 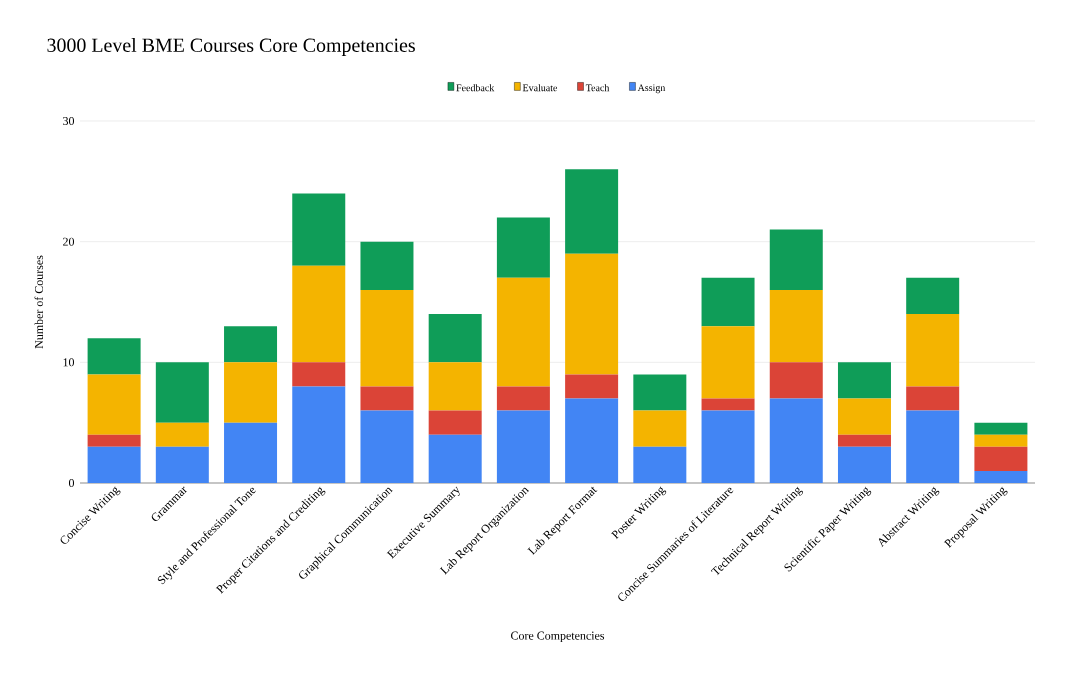 I want to click on x-axis-title: Core Competencies, so click(x=558, y=637).